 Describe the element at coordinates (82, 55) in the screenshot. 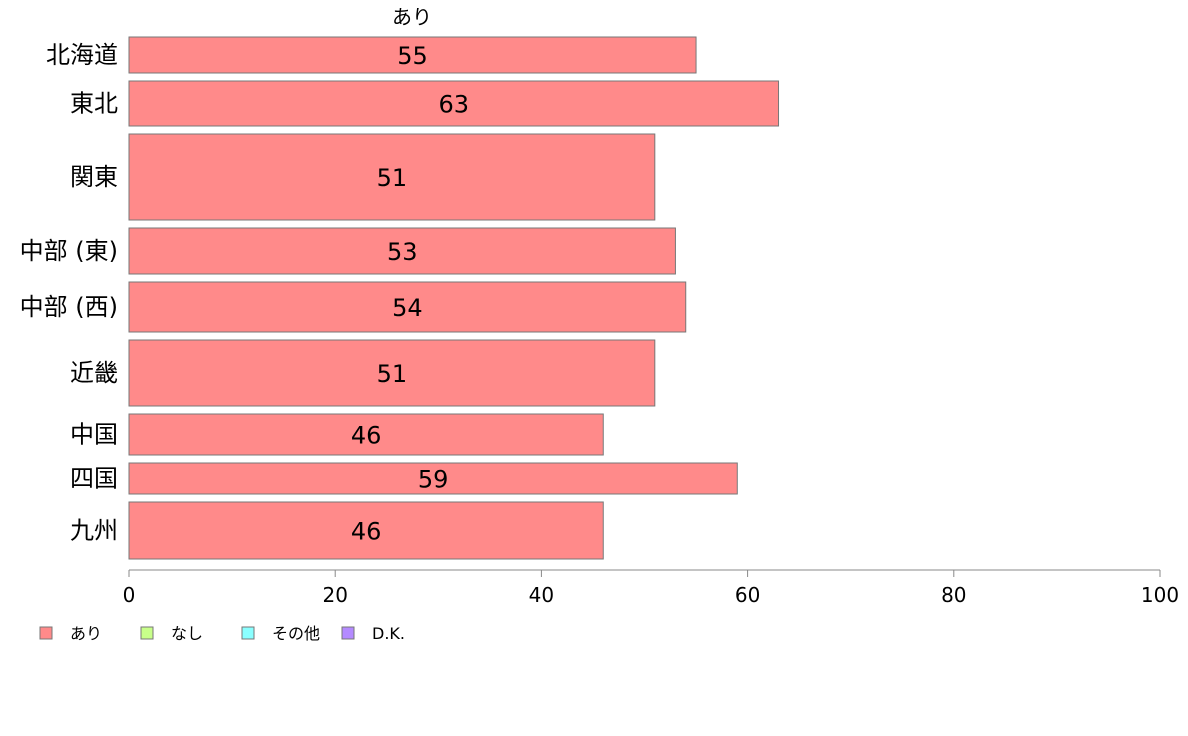

I see `category-label: 北海道` at that location.